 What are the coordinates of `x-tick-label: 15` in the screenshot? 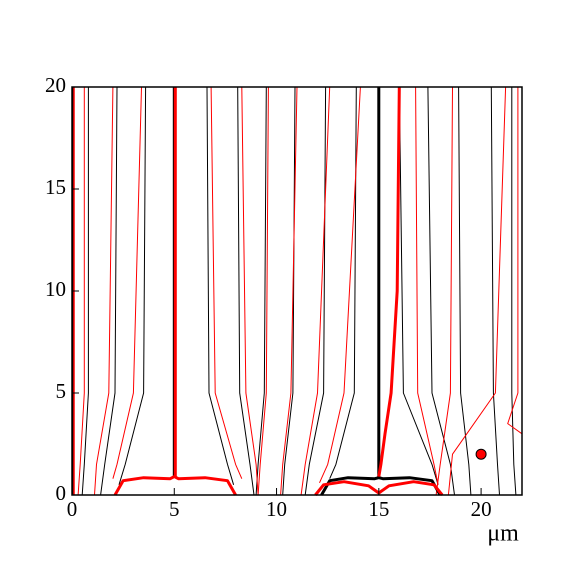 It's located at (378, 509).